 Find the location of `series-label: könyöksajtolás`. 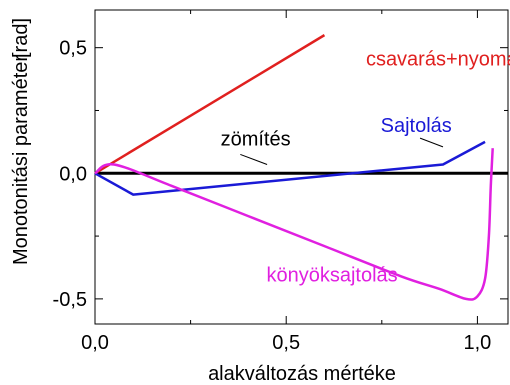

series-label: könyöksajtolás is located at coordinates (331, 275).